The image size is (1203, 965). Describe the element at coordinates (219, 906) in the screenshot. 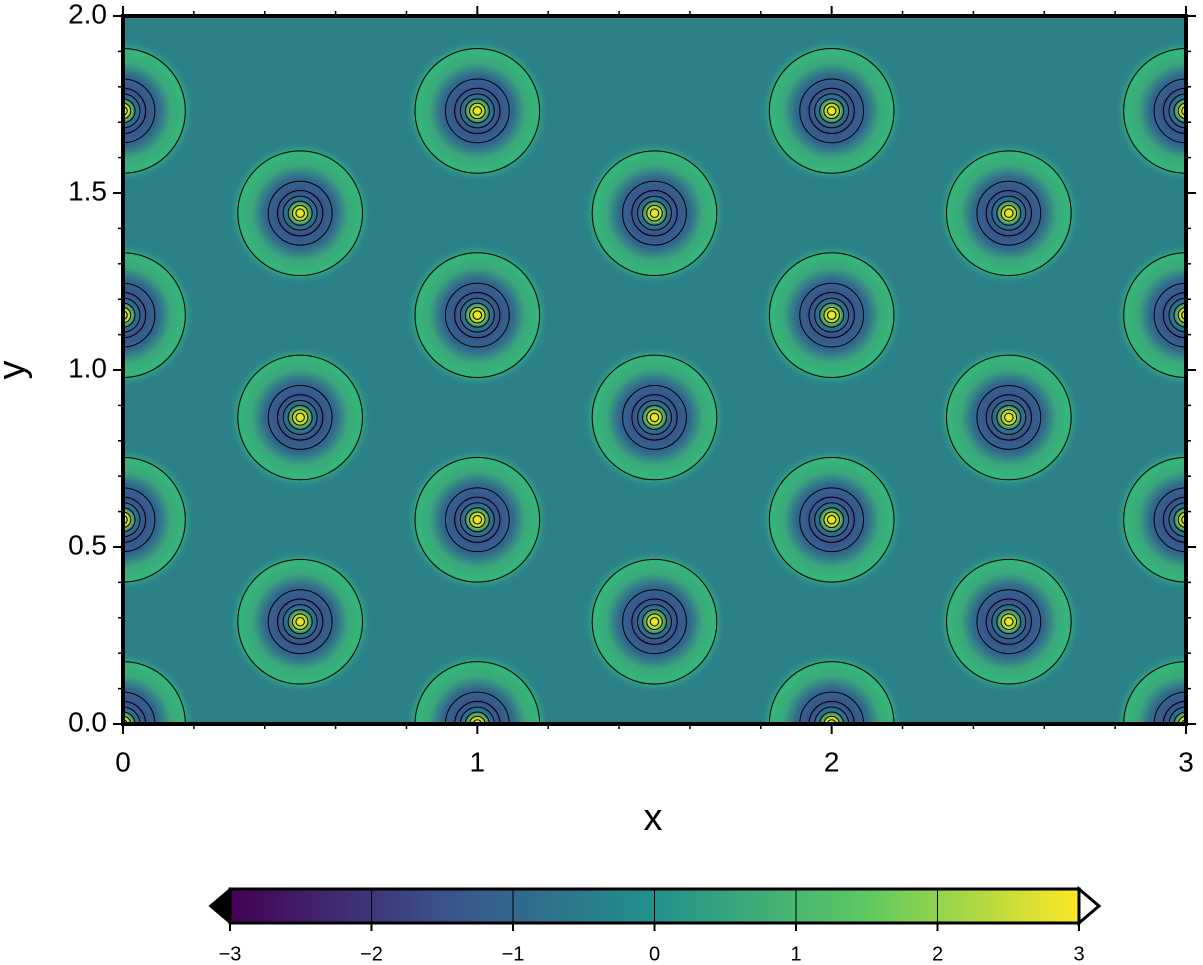

I see `colorbar-low-triangle` at that location.